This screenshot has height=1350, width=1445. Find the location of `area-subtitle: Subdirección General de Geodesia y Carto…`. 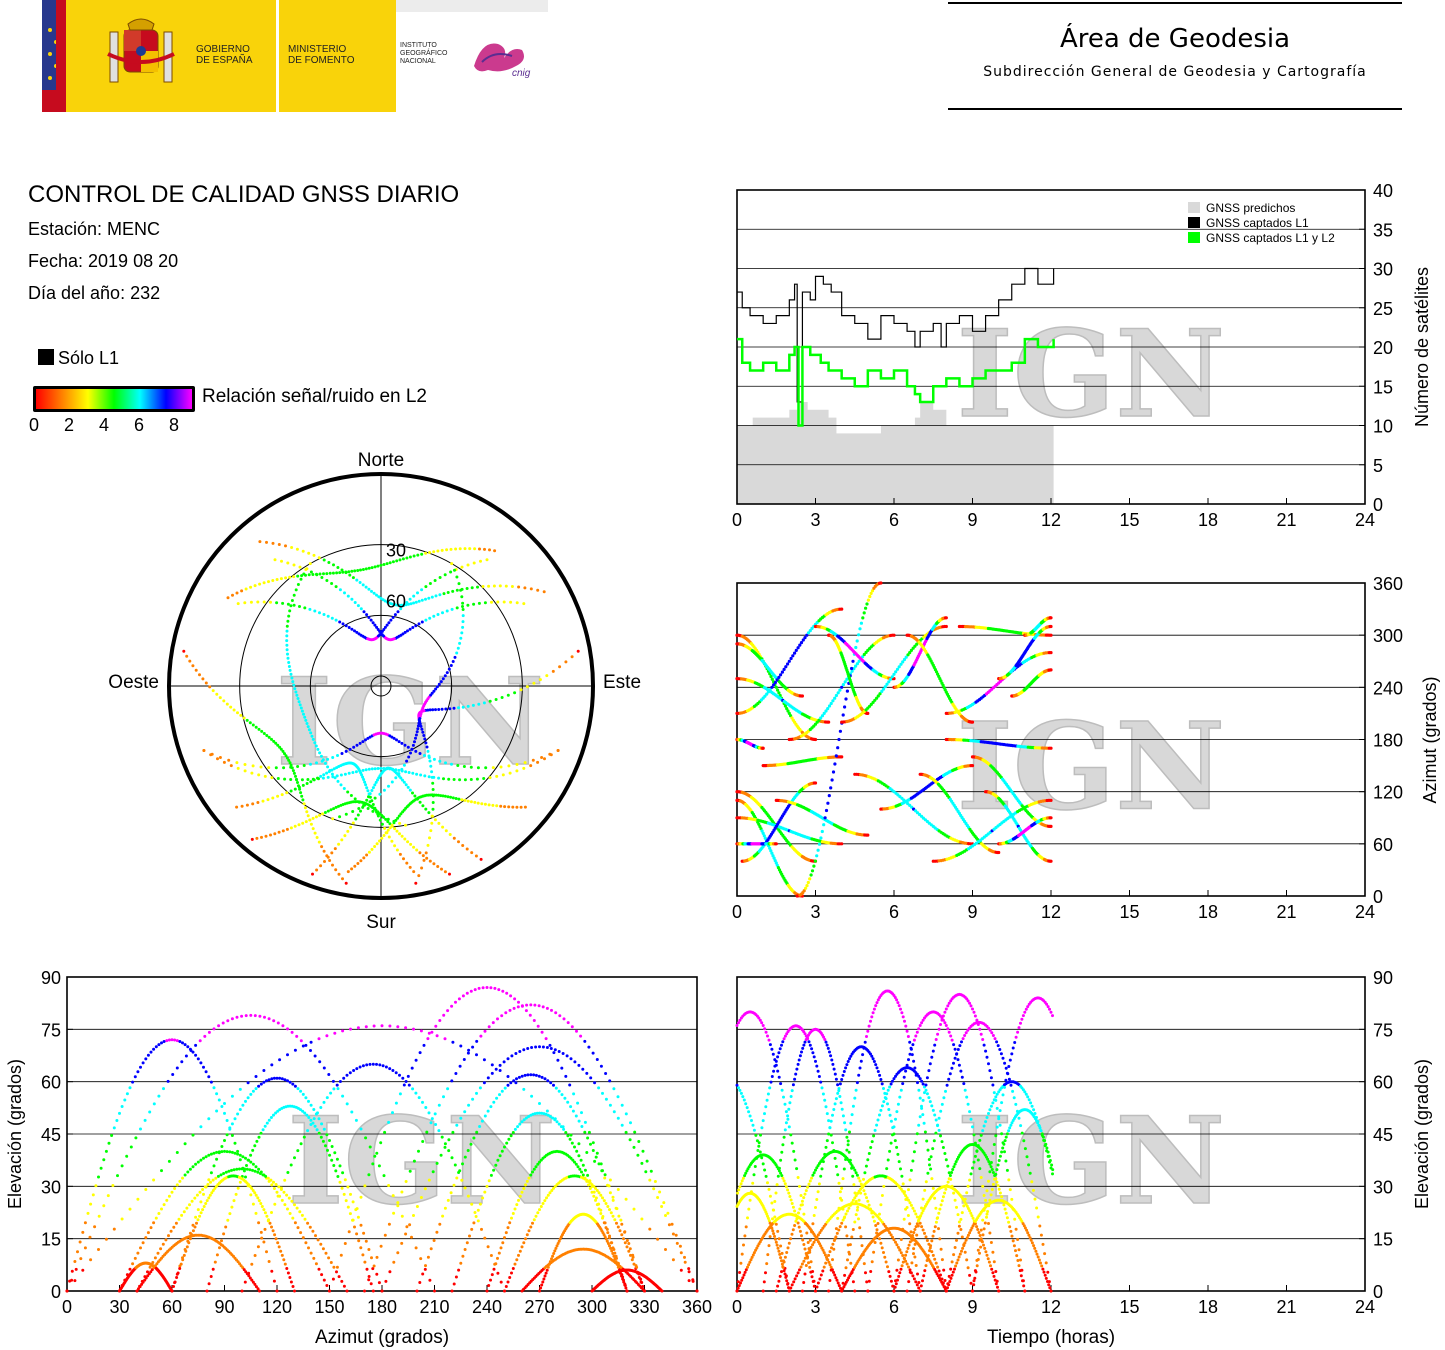

area-subtitle: Subdirección General de Geodesia y Carto… is located at coordinates (1175, 72).